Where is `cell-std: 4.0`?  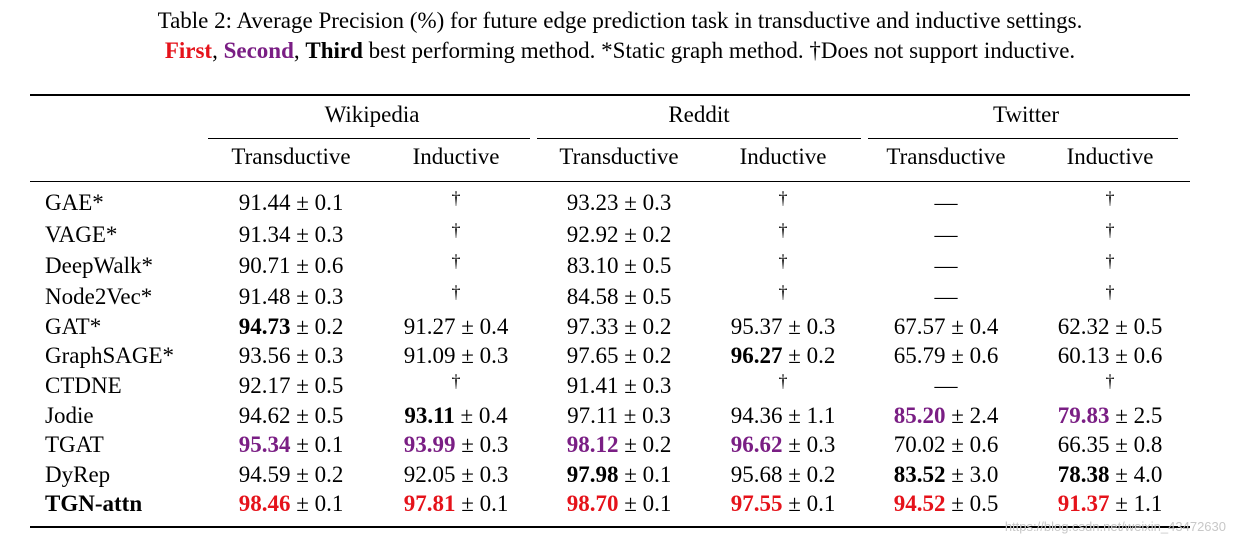 cell-std: 4.0 is located at coordinates (1148, 474).